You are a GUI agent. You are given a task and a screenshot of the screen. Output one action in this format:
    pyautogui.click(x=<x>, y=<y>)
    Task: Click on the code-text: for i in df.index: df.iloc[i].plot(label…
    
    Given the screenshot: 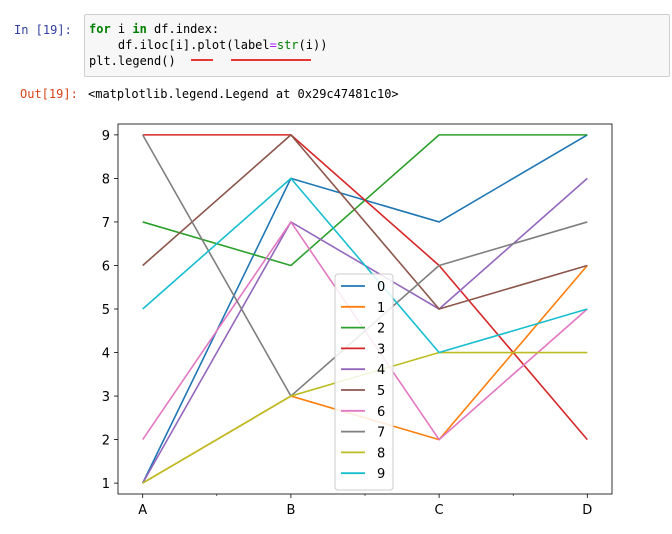 What is the action you would take?
    pyautogui.click(x=208, y=45)
    